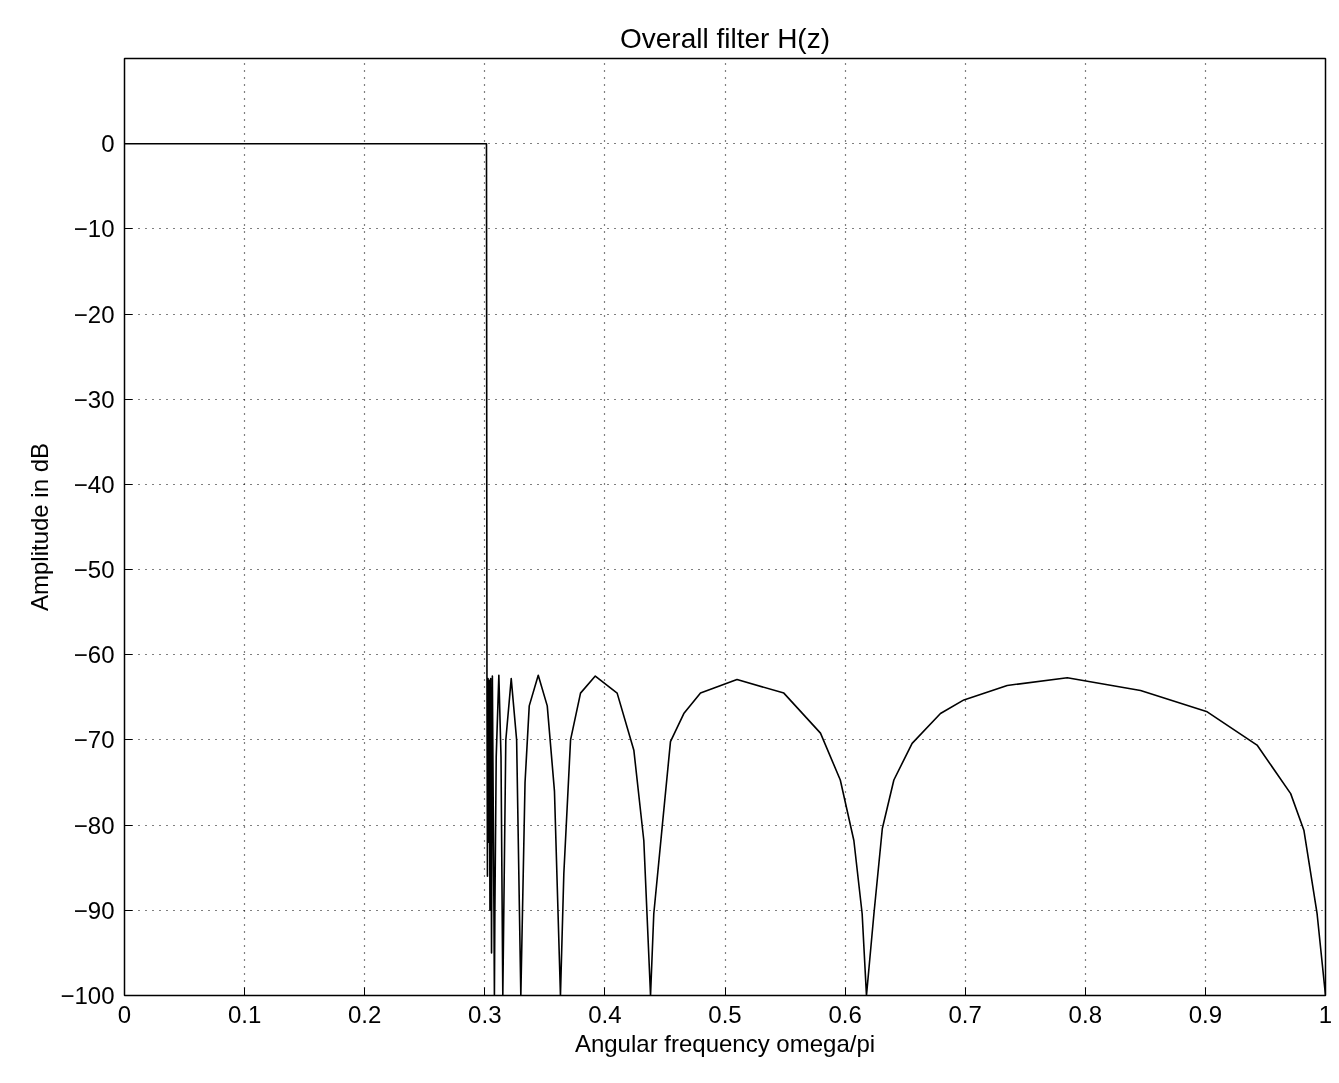  I want to click on y-tick-label: −30, so click(94, 399).